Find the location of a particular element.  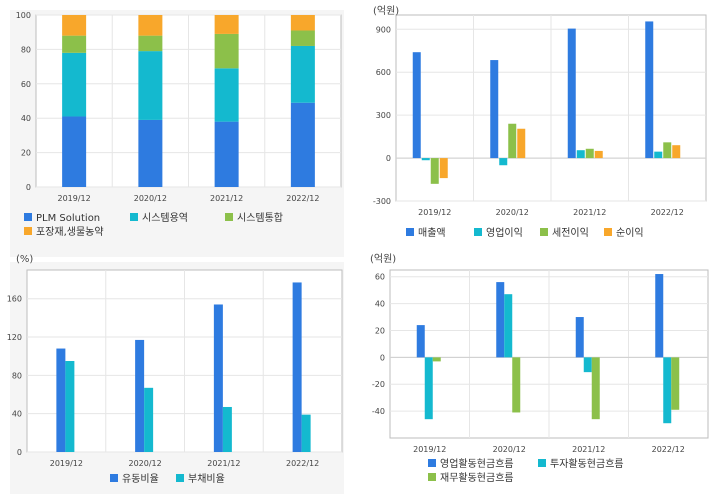

chart2-legend-item: 매출액 is located at coordinates (426, 233).